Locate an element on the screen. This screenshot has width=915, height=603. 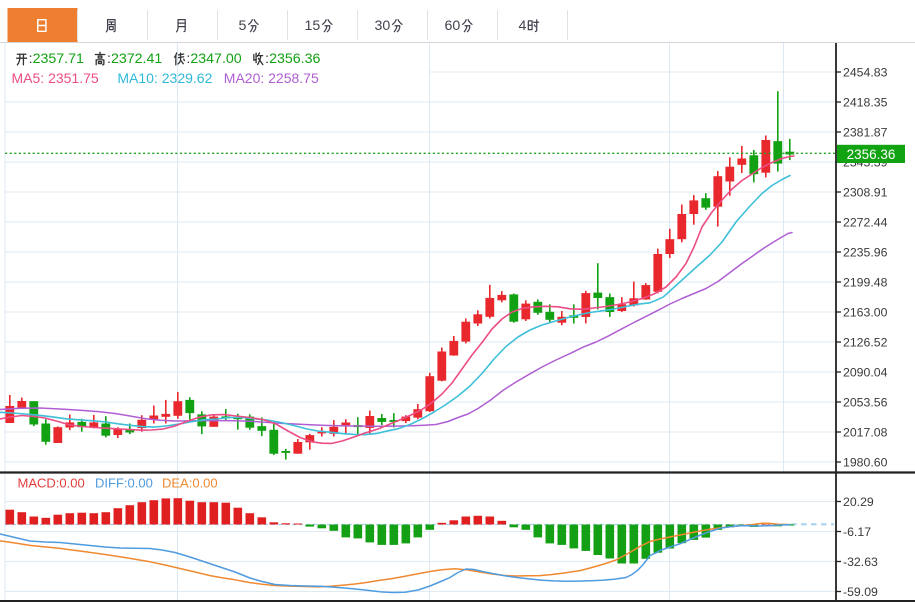
svg-text: 30 is located at coordinates (383, 26).